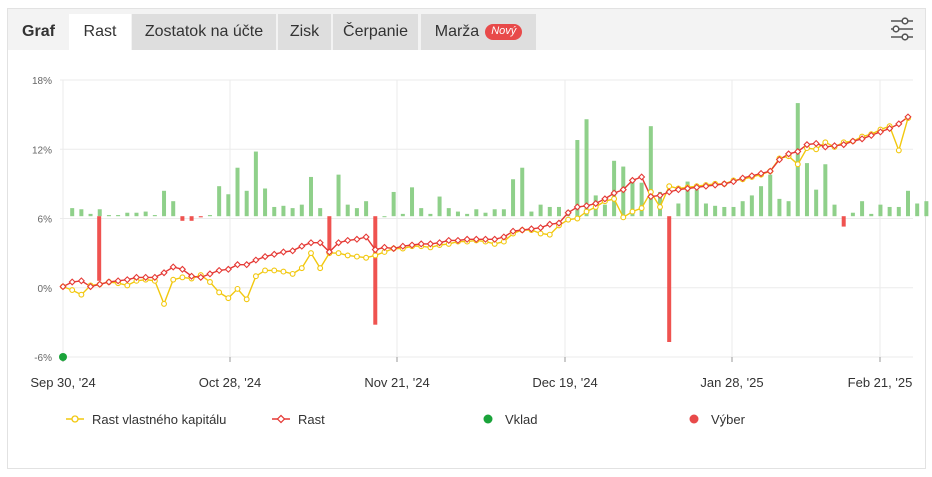 The image size is (932, 477). I want to click on legend-growth-swatch, so click(281, 419).